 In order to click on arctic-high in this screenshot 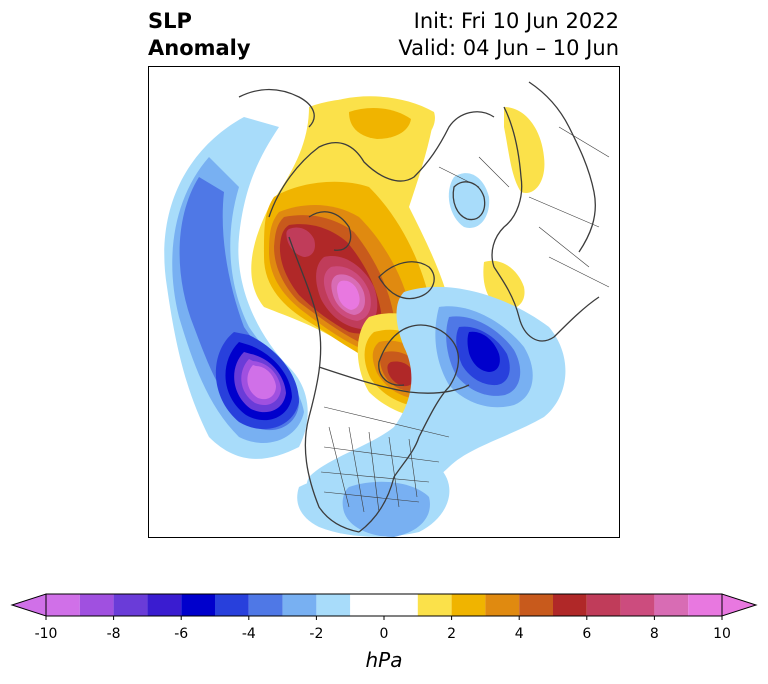, I will do `click(430, 203)`.